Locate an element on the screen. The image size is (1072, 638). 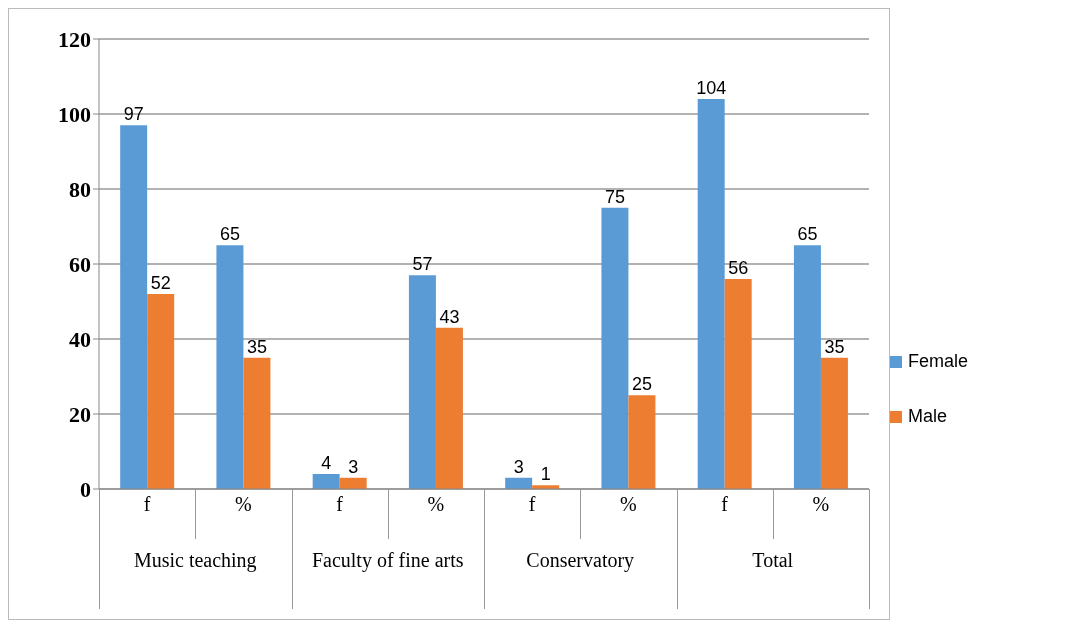
y-tick-label: 0 is located at coordinates (85, 489).